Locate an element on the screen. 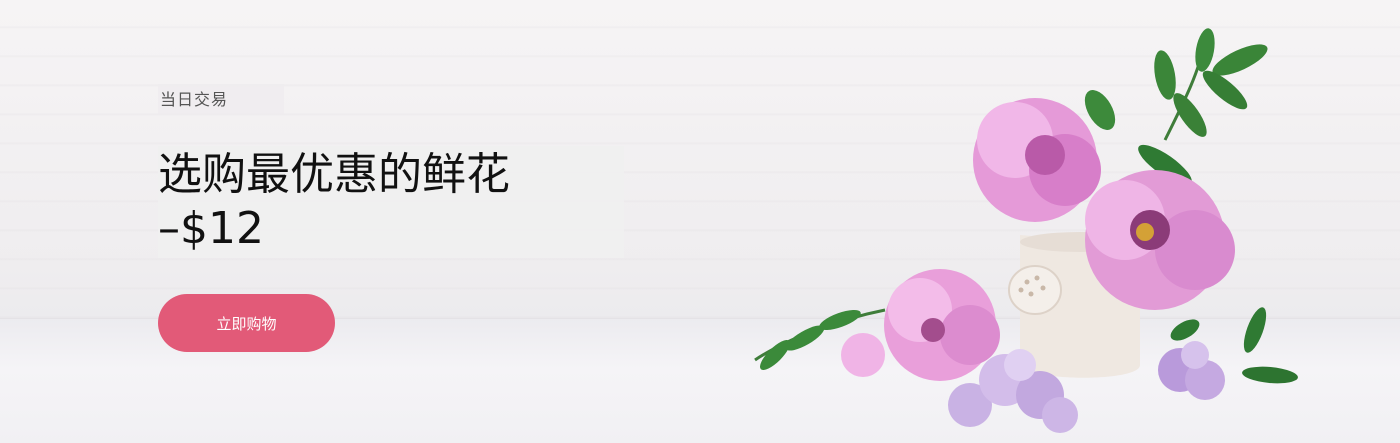 Image resolution: width=1400 pixels, height=443 pixels. lilac-flowers is located at coordinates (1086, 387).